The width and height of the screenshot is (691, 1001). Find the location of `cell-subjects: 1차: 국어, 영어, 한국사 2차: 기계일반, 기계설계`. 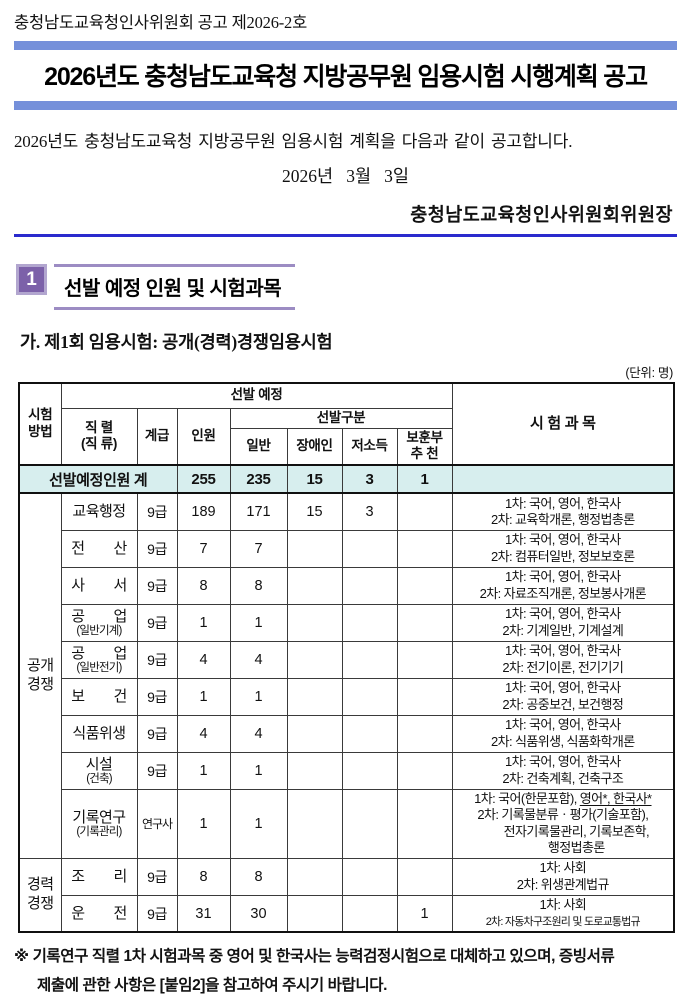

cell-subjects: 1차: 국어, 영어, 한국사 2차: 기계일반, 기계설계 is located at coordinates (563, 622).